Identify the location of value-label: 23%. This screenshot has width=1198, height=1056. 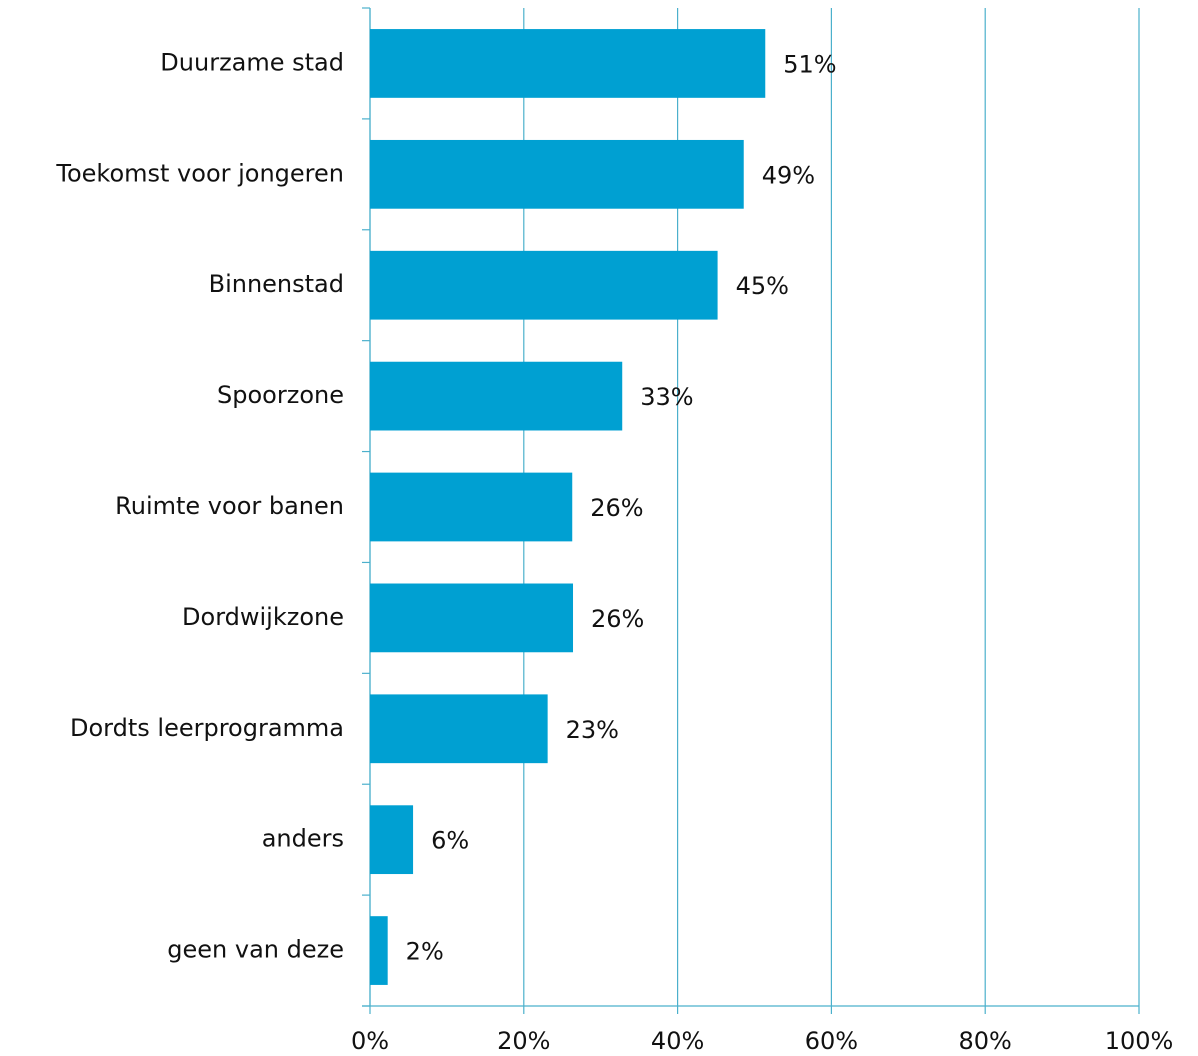
(592, 730).